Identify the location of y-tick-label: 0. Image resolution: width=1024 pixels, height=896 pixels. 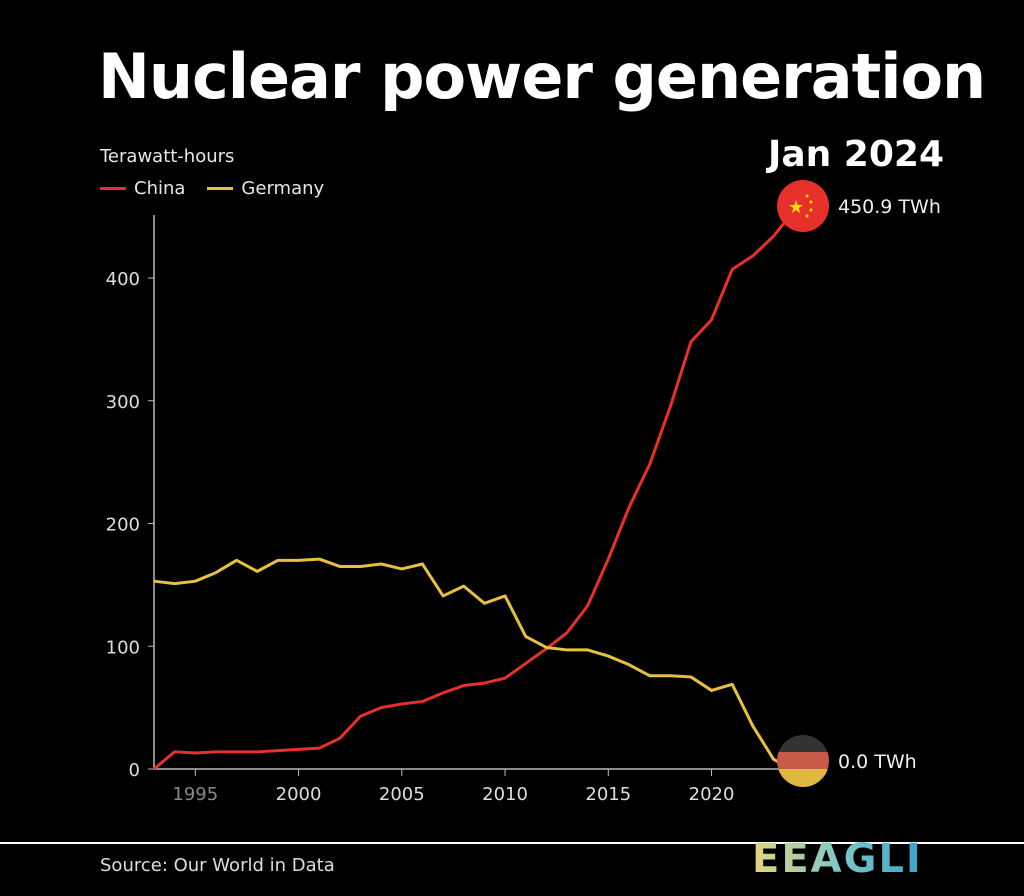
(134, 770).